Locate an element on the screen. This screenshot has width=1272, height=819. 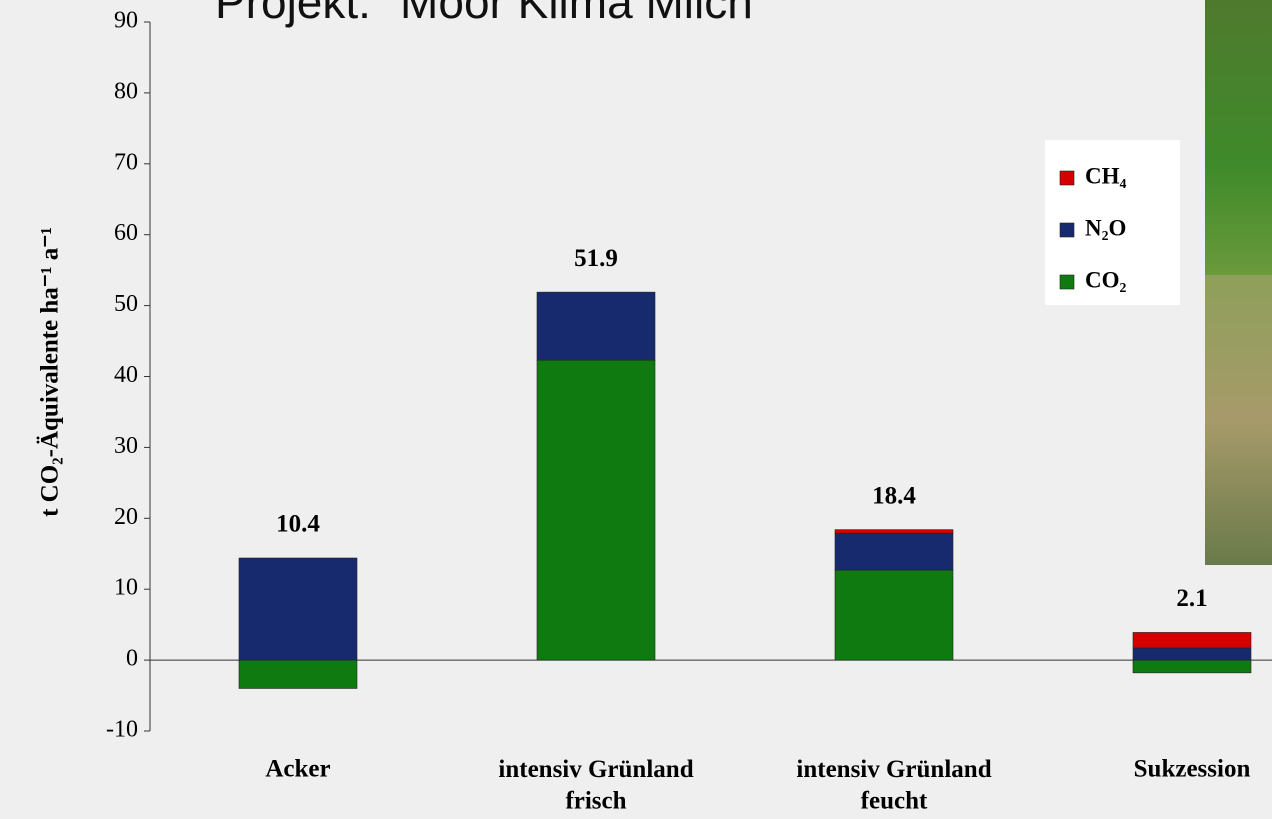
photo-top is located at coordinates (1238, 137).